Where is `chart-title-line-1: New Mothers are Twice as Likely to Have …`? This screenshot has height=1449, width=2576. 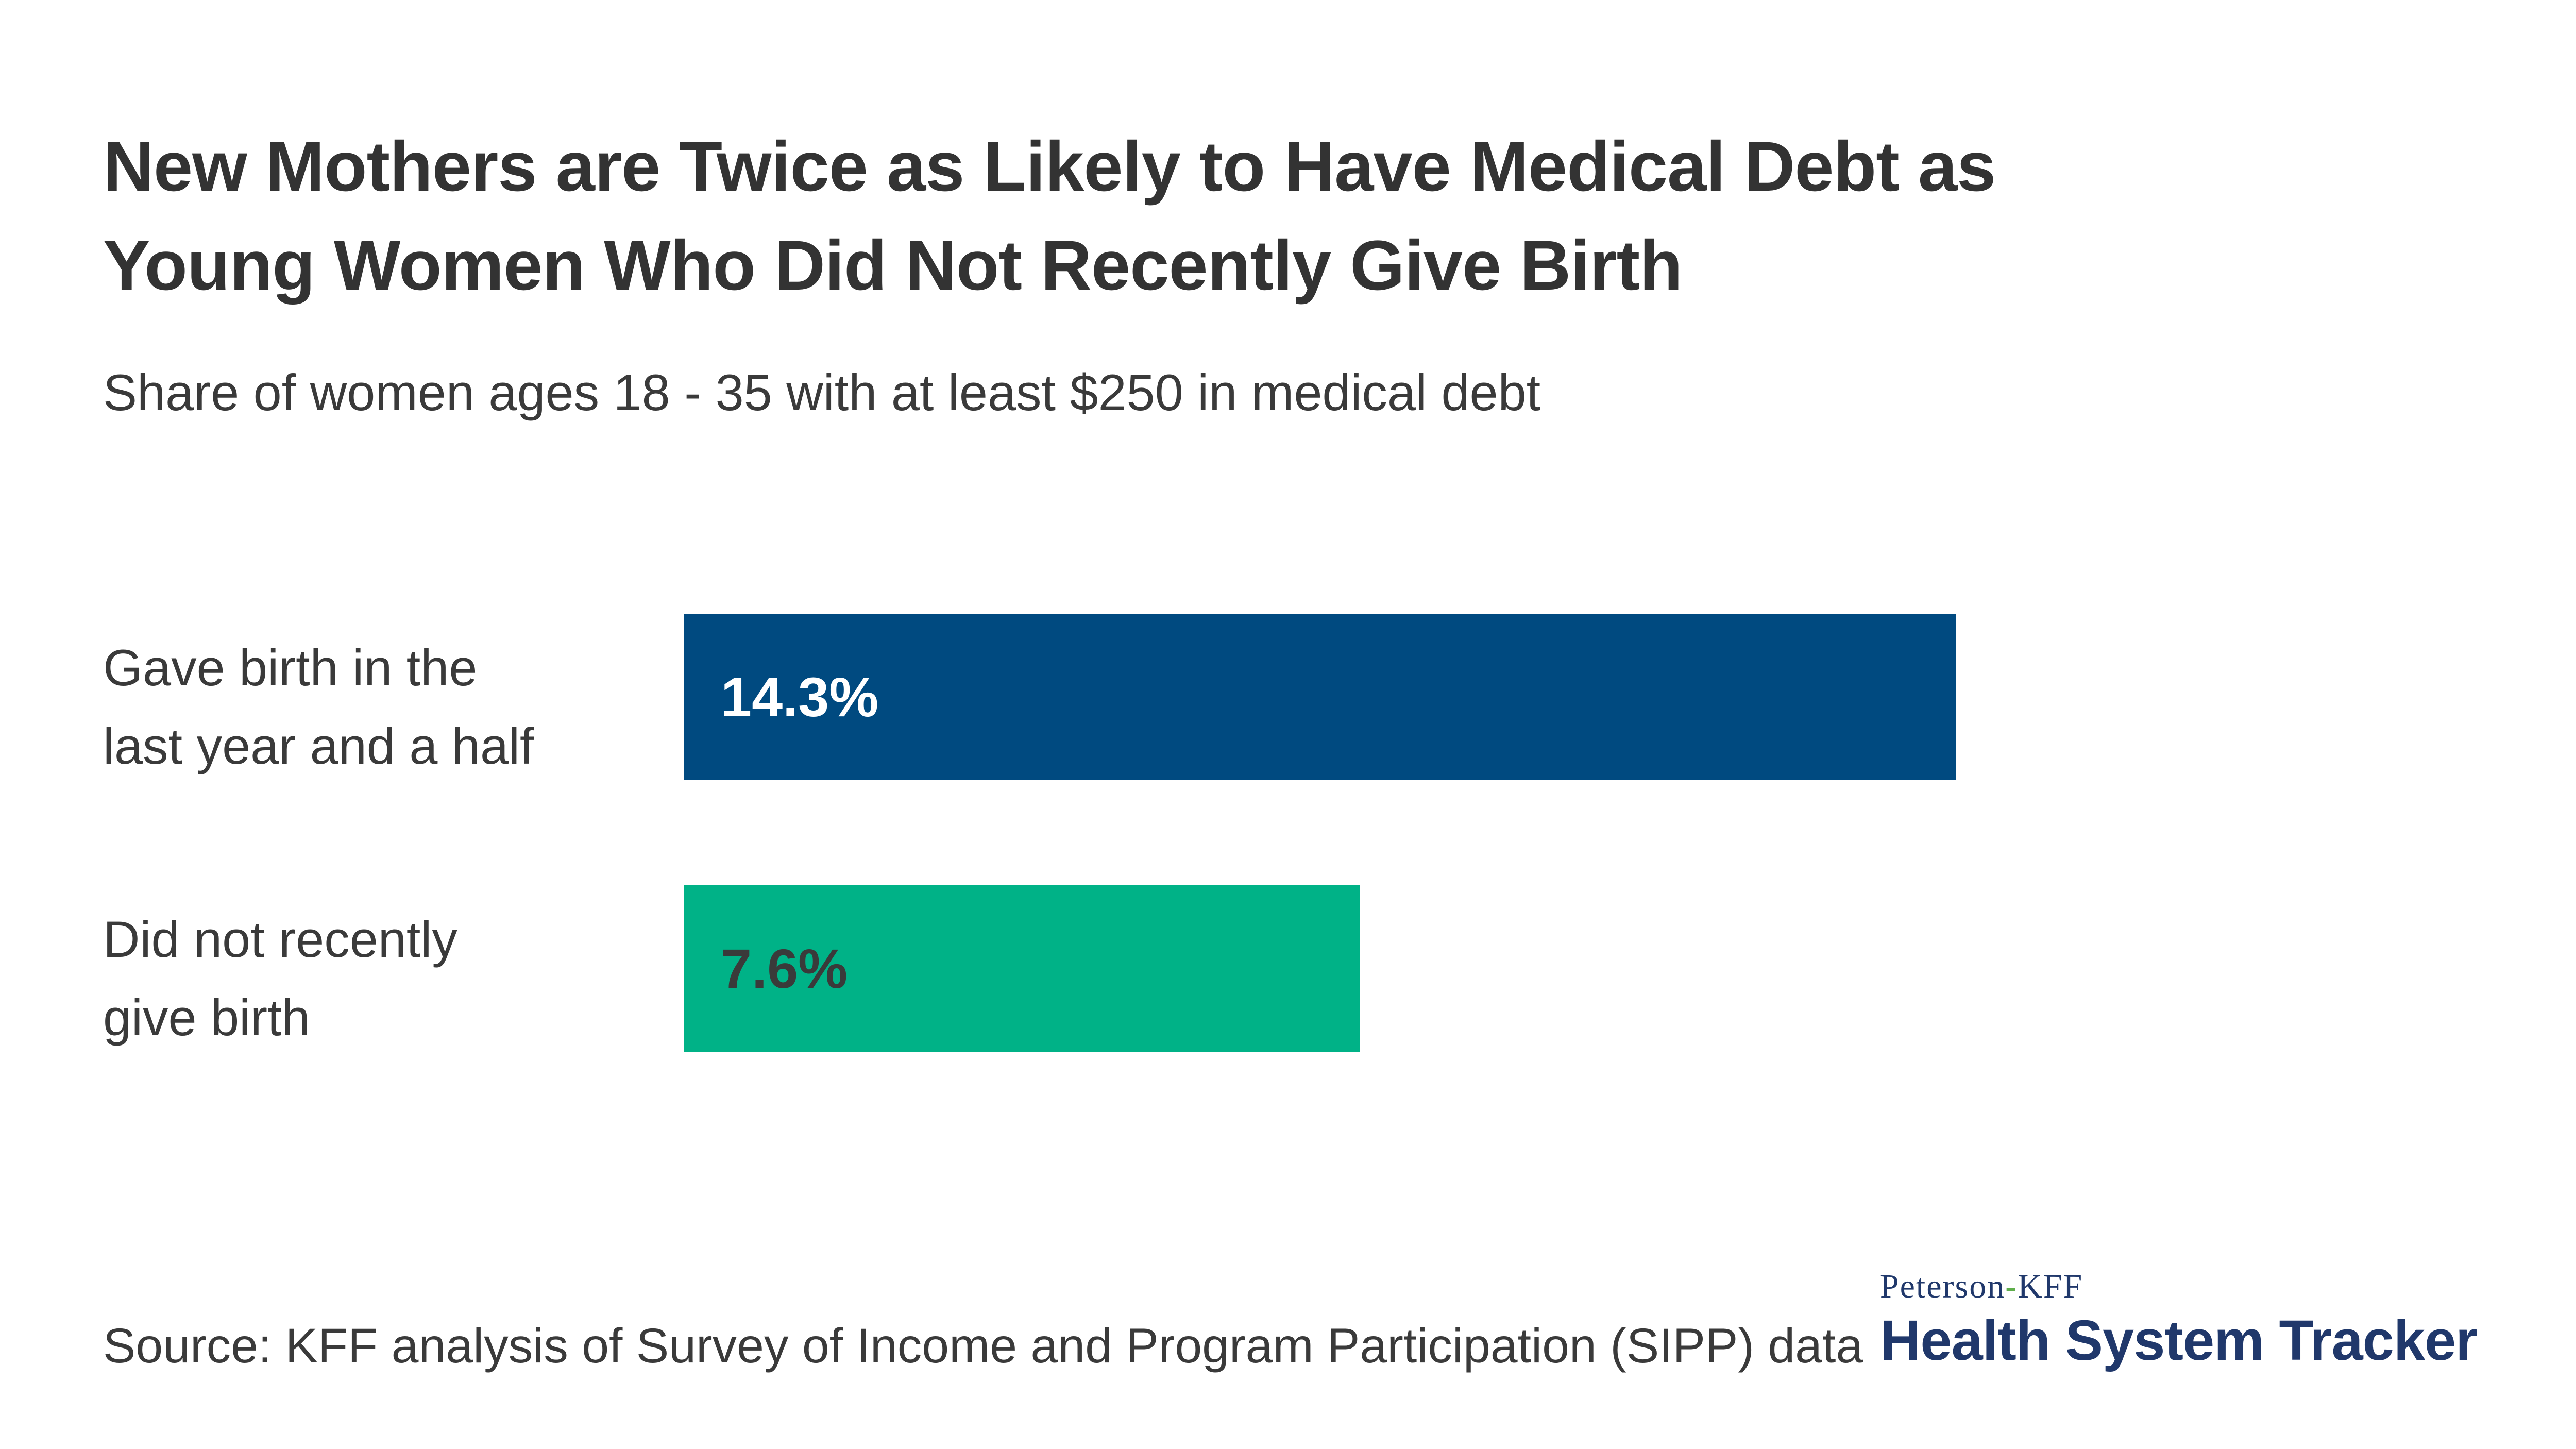
chart-title-line-1: New Mothers are Twice as Likely to Have … is located at coordinates (1049, 166).